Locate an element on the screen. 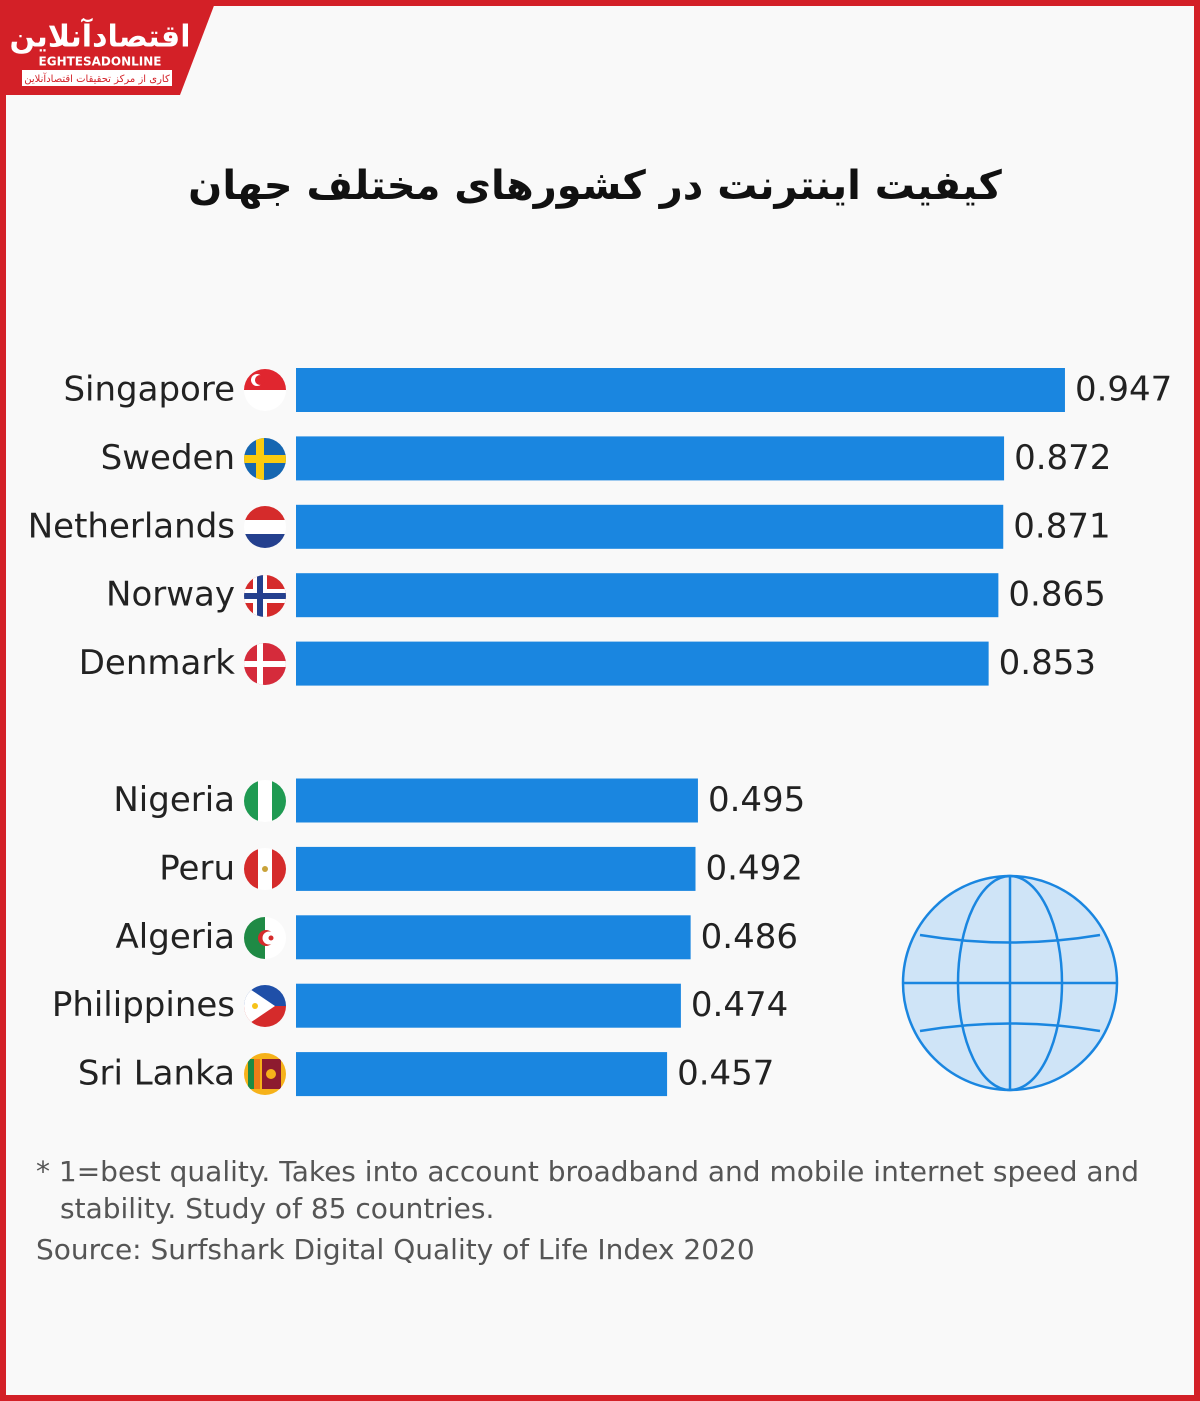 This screenshot has height=1401, width=1200. logo-latin: EGHTESADONLINE is located at coordinates (100, 62).